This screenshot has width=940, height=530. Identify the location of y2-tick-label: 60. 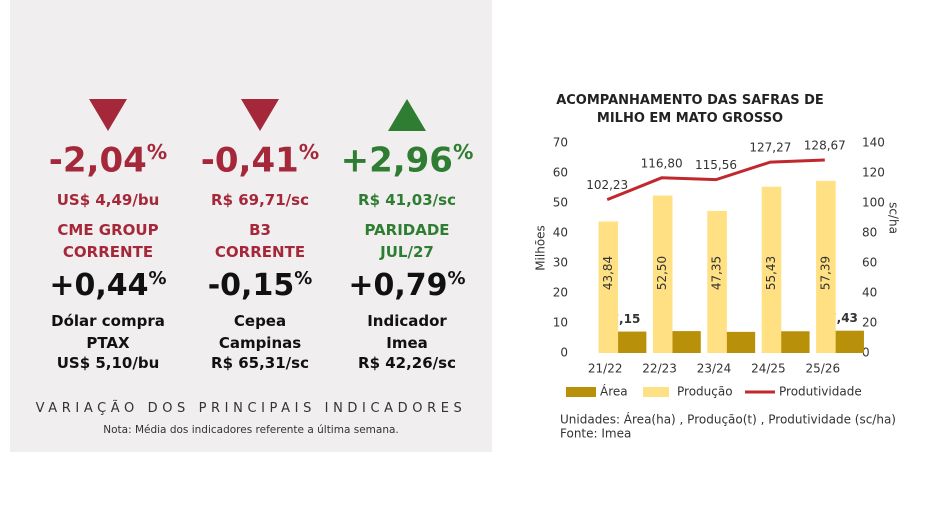
(869, 263).